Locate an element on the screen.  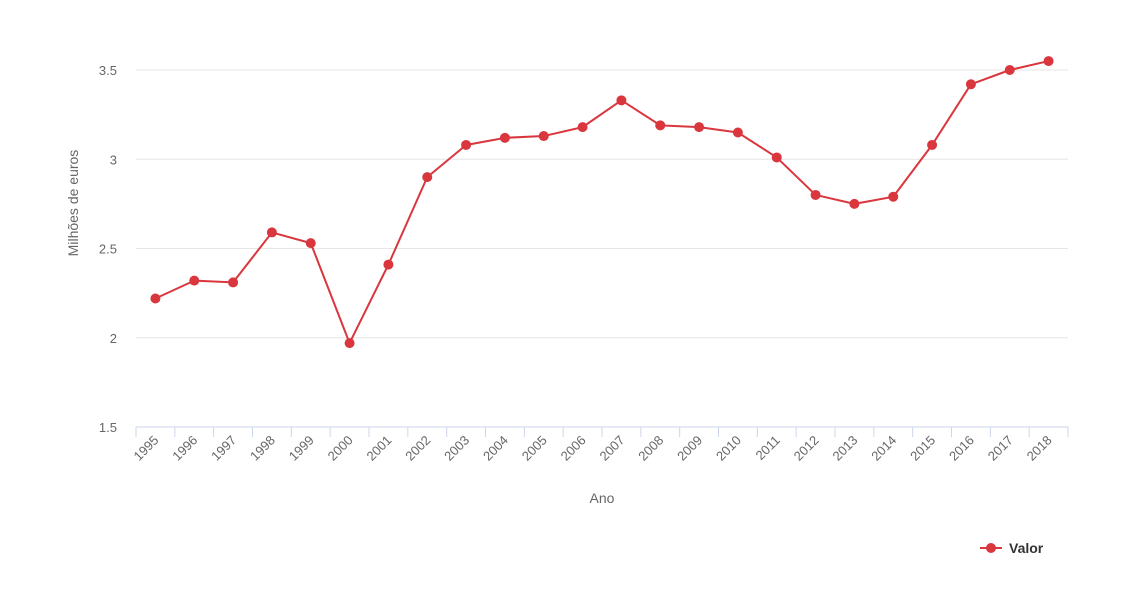
x-axis-title: Ano is located at coordinates (602, 498).